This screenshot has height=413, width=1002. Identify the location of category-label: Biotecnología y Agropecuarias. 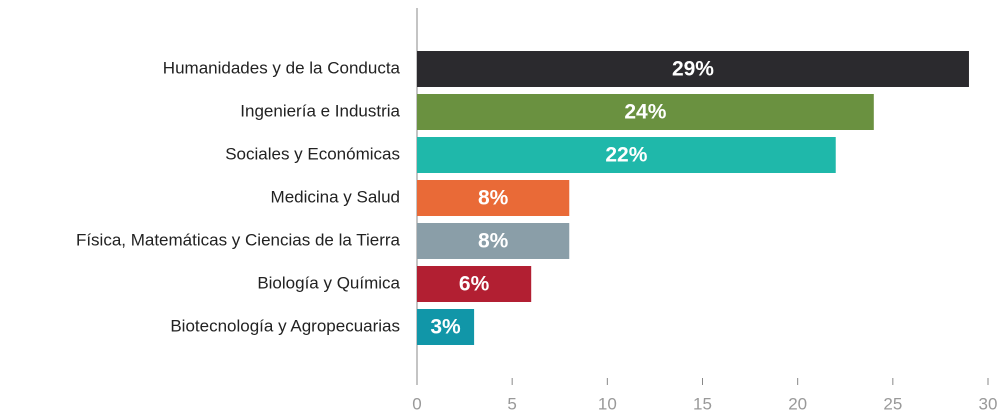
(285, 325).